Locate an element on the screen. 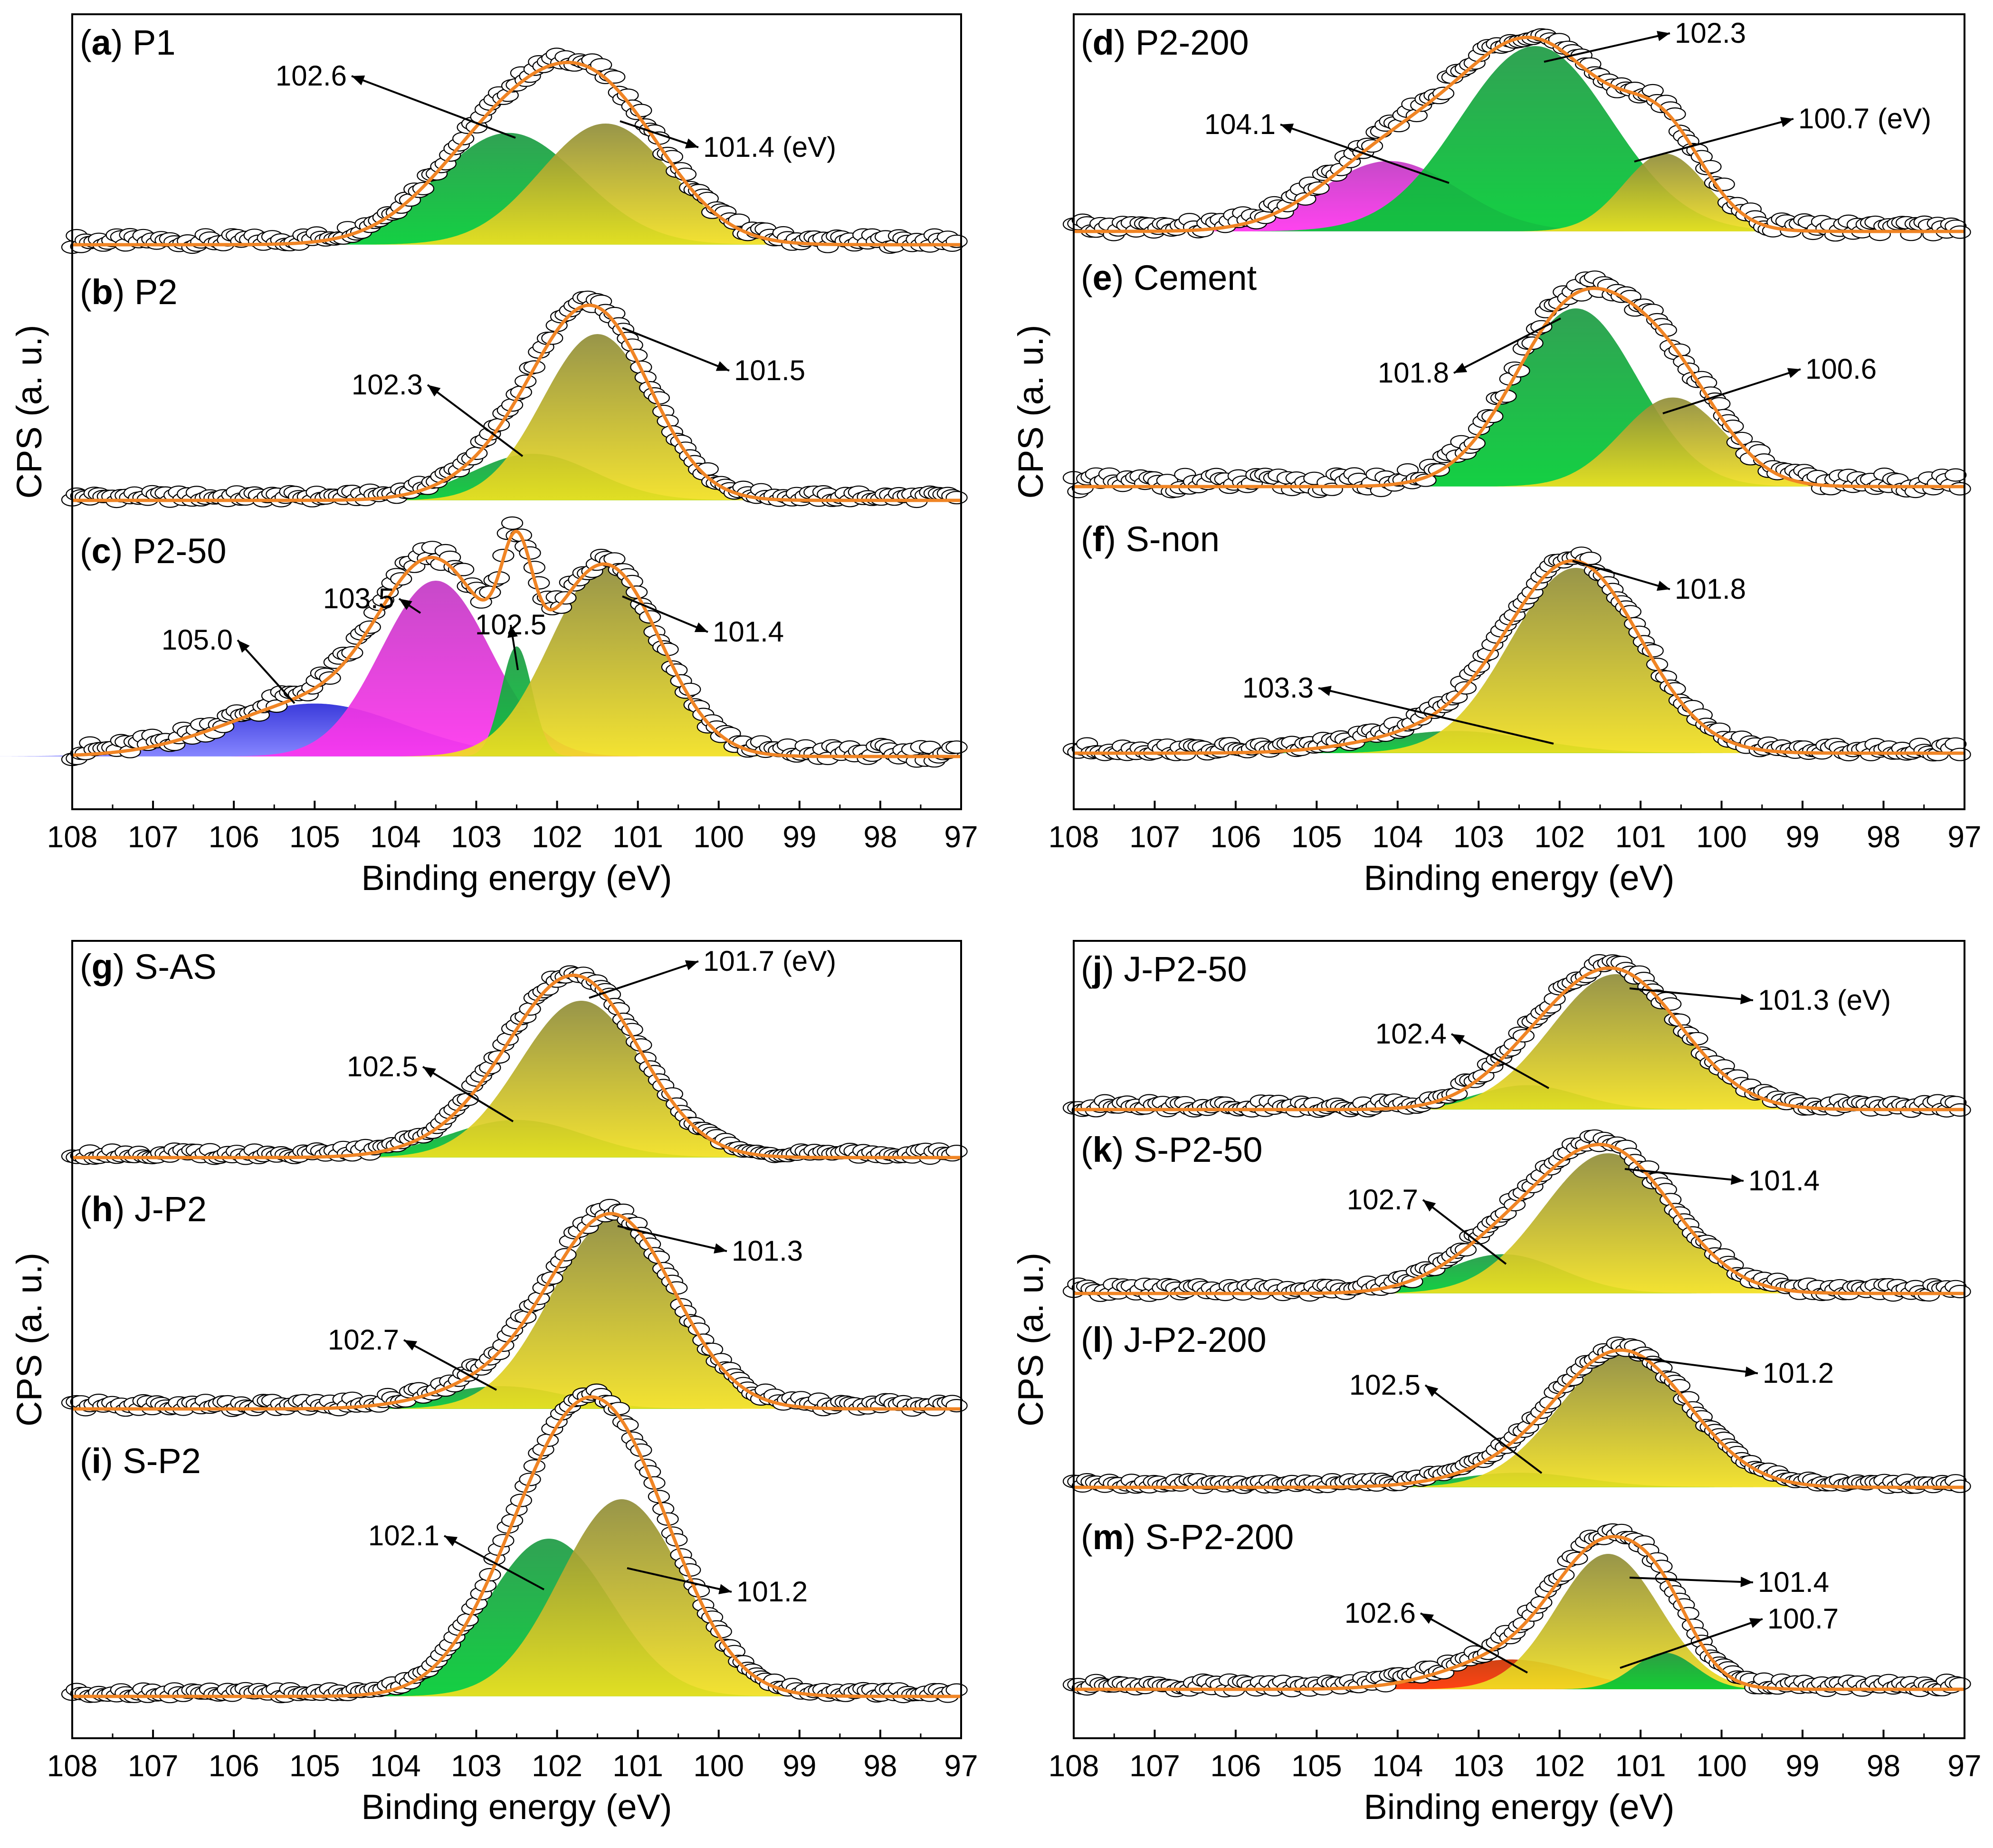 Image resolution: width=1993 pixels, height=1848 pixels. fit-envelope-a is located at coordinates (516, 153).